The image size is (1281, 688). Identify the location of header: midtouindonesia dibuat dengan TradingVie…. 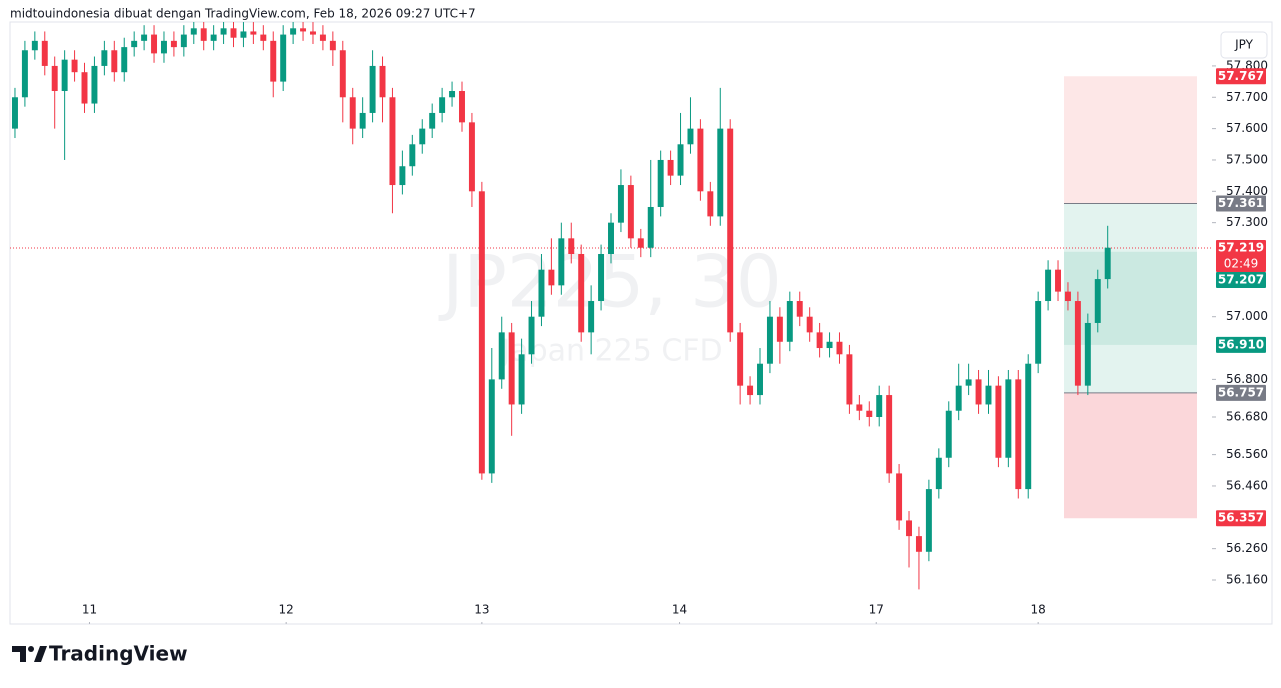
(243, 14).